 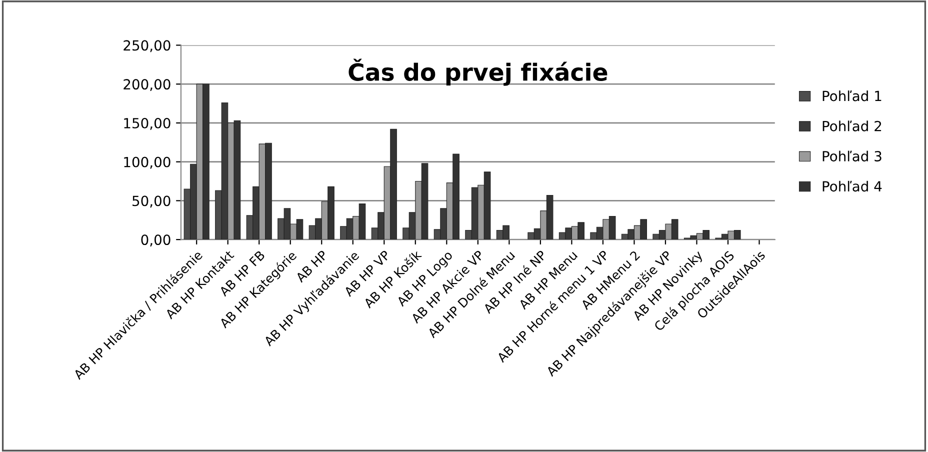 What do you see at coordinates (852, 186) in the screenshot?
I see `legend-label: Pohľad 4` at bounding box center [852, 186].